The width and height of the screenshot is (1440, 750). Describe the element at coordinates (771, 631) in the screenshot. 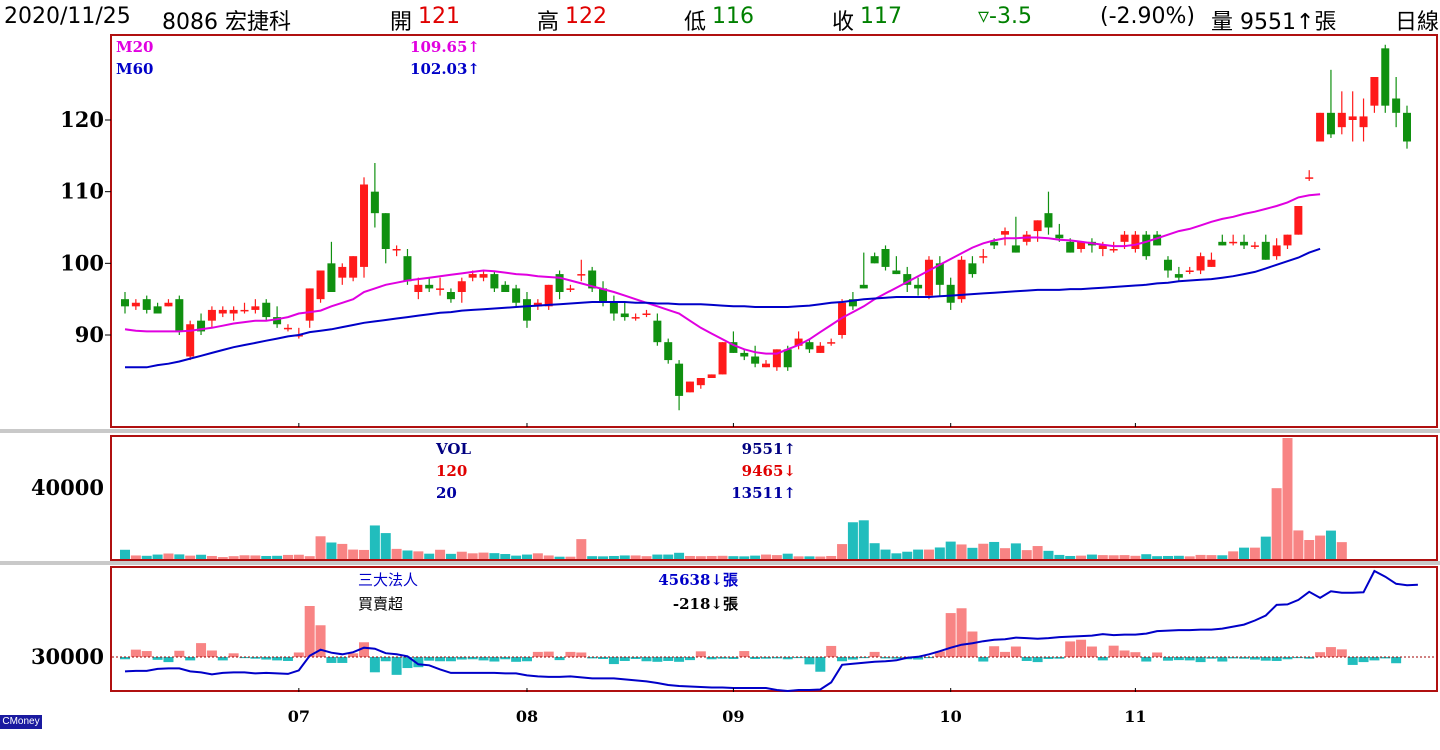

I see `inst-cumulative-line` at that location.